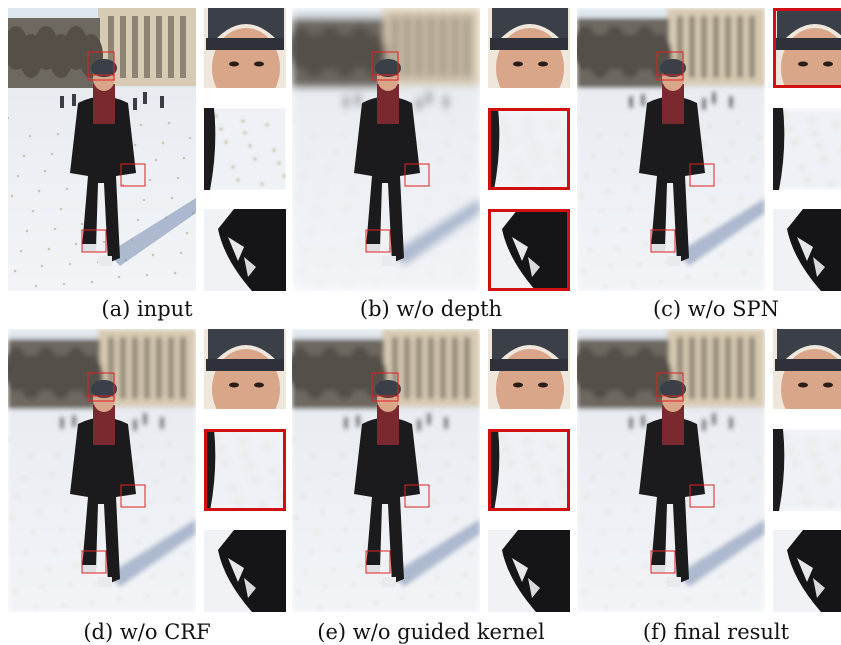  What do you see at coordinates (716, 309) in the screenshot?
I see `panel-caption: (c) w/o SPN` at bounding box center [716, 309].